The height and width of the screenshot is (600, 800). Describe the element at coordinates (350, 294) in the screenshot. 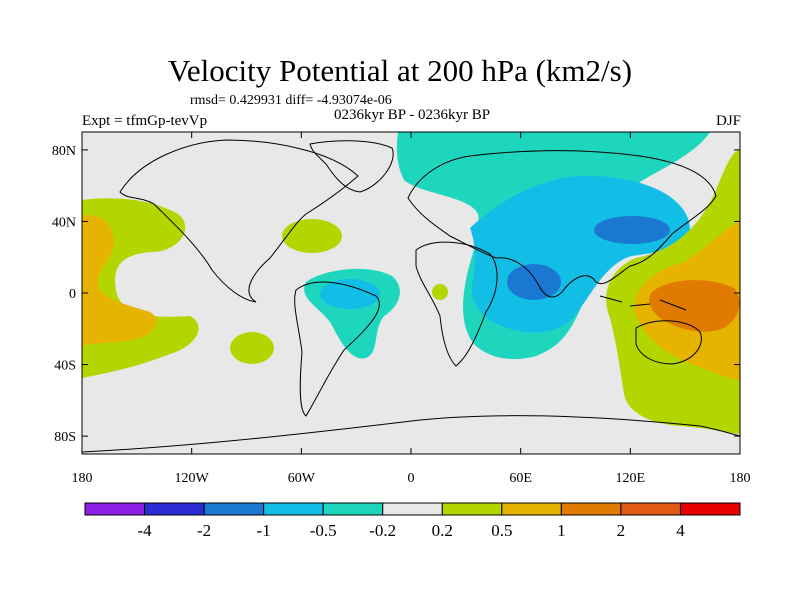

I see `contour-blue-amazon` at that location.